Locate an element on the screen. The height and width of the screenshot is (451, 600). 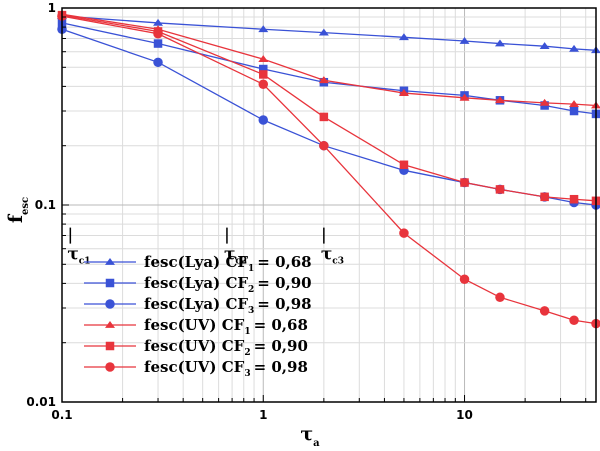
x-axis-title-sub: a is located at coordinates (316, 443).